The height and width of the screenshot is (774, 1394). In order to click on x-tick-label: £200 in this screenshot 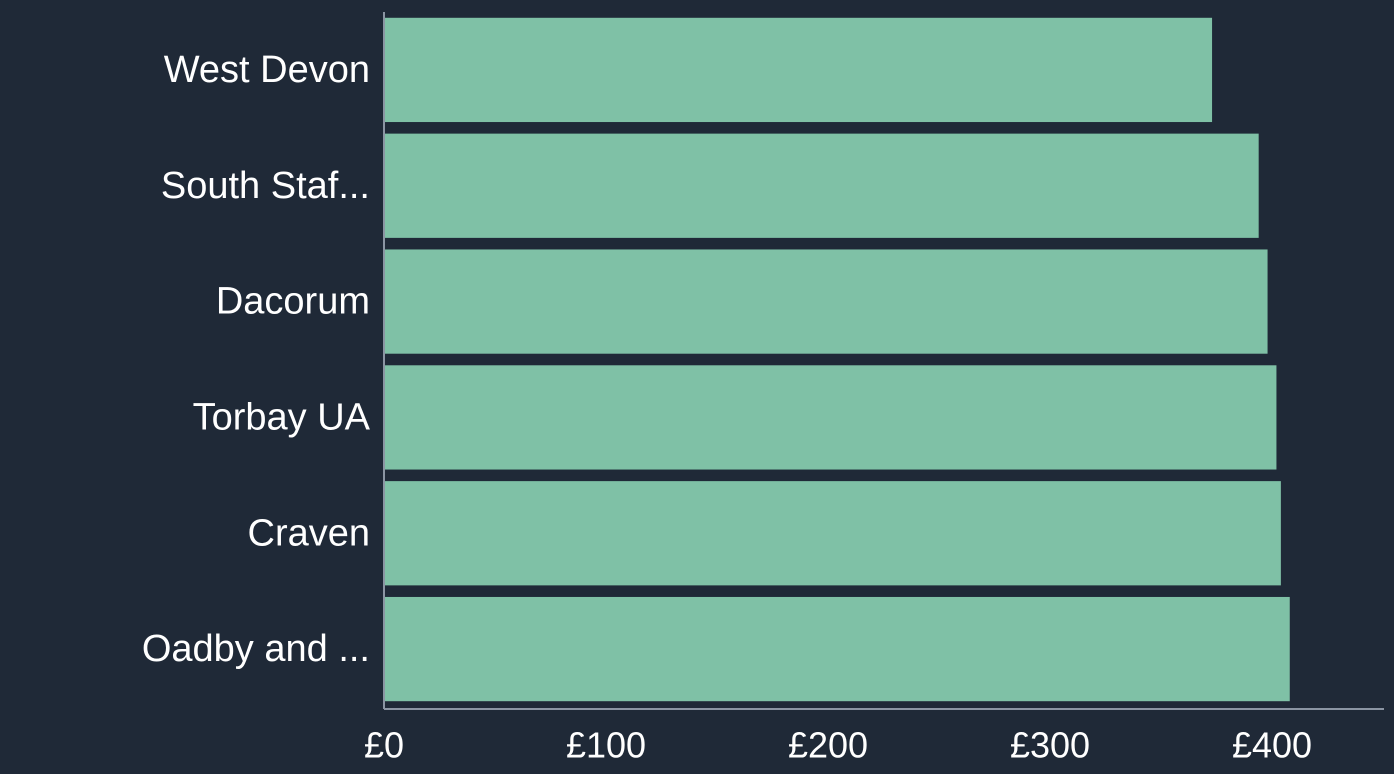, I will do `click(828, 745)`.